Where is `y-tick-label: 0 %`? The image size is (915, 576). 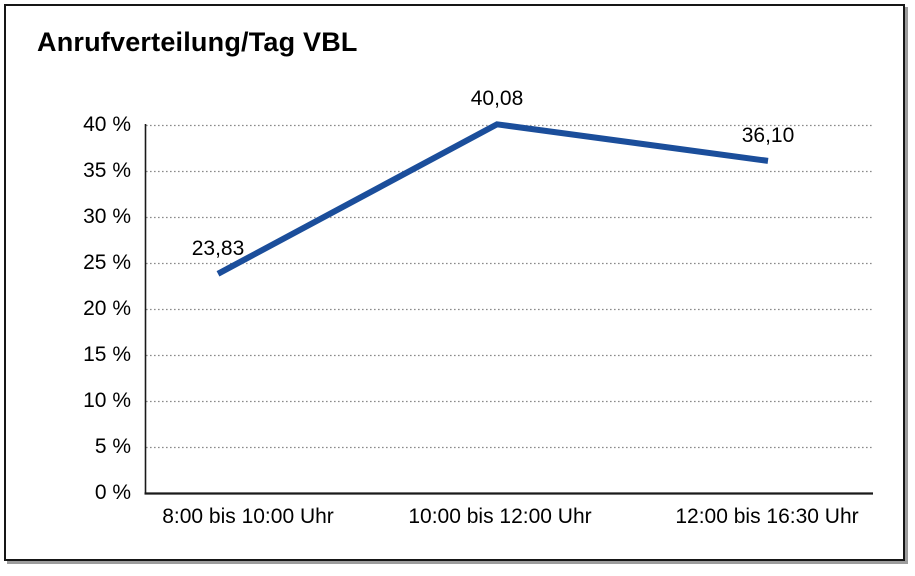 y-tick-label: 0 % is located at coordinates (112, 492).